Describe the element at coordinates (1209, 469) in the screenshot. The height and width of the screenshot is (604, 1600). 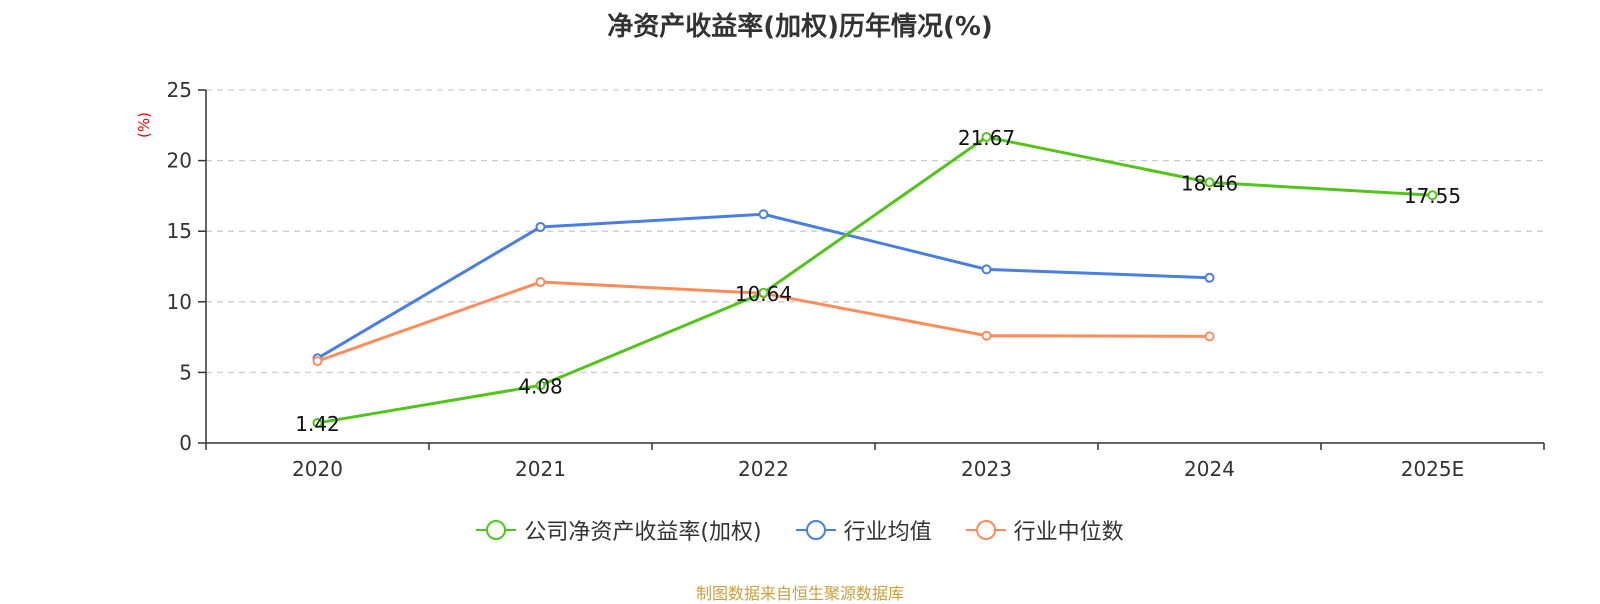
I see `x-tick-label: 2024` at that location.